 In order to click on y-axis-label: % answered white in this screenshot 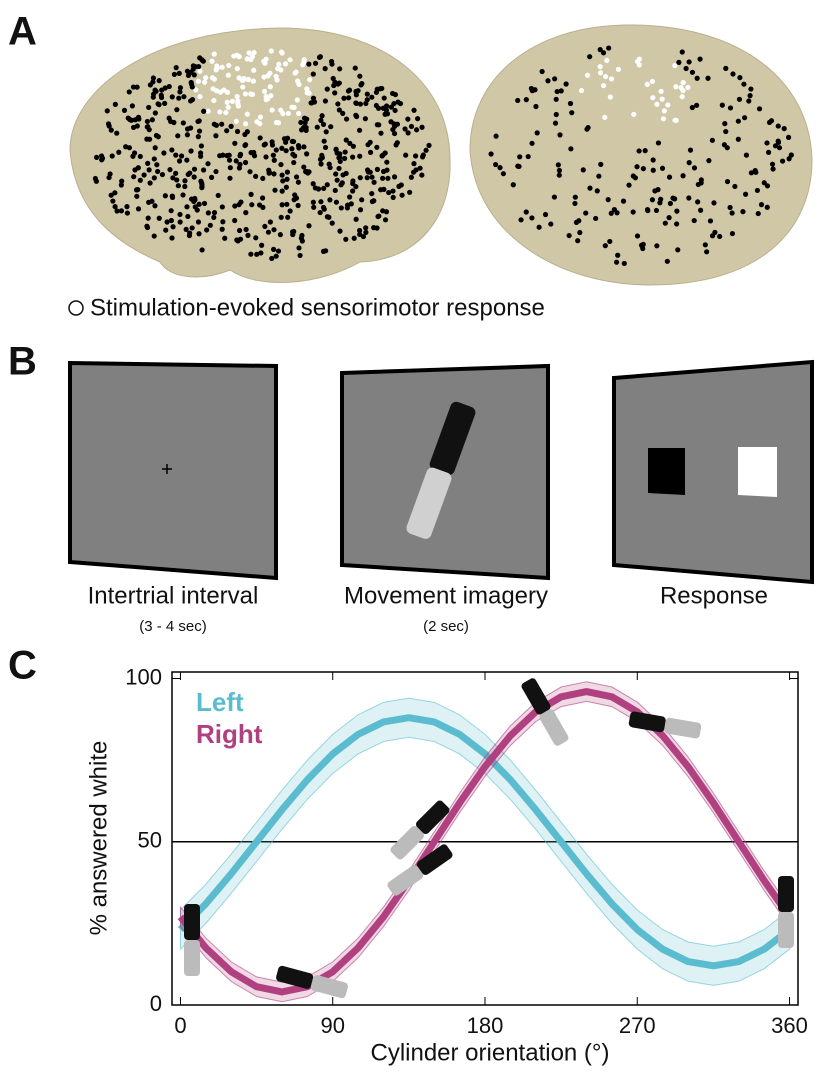, I will do `click(98, 838)`.